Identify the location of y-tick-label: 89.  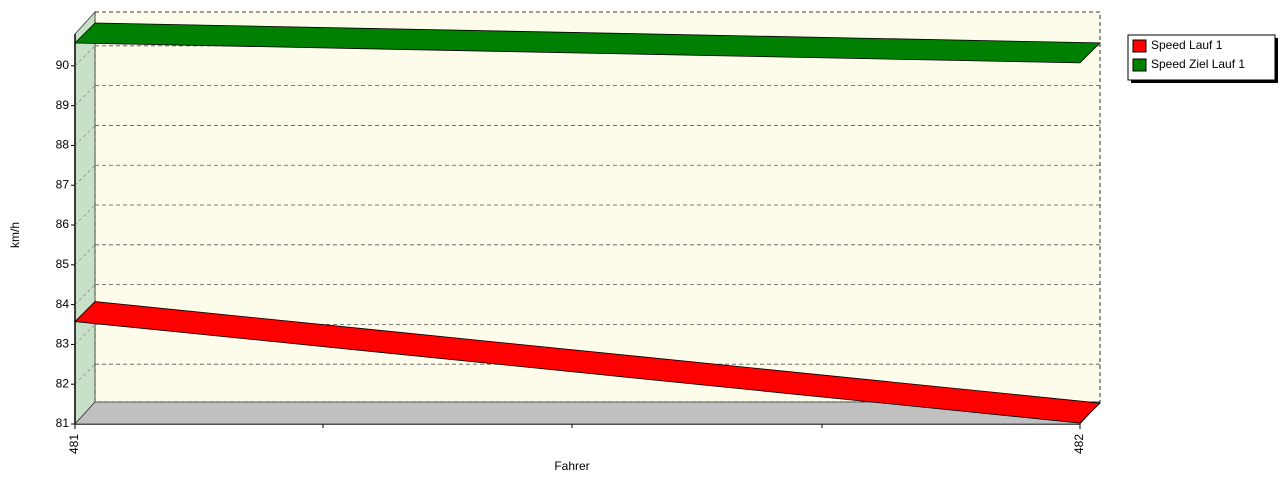
(63, 105).